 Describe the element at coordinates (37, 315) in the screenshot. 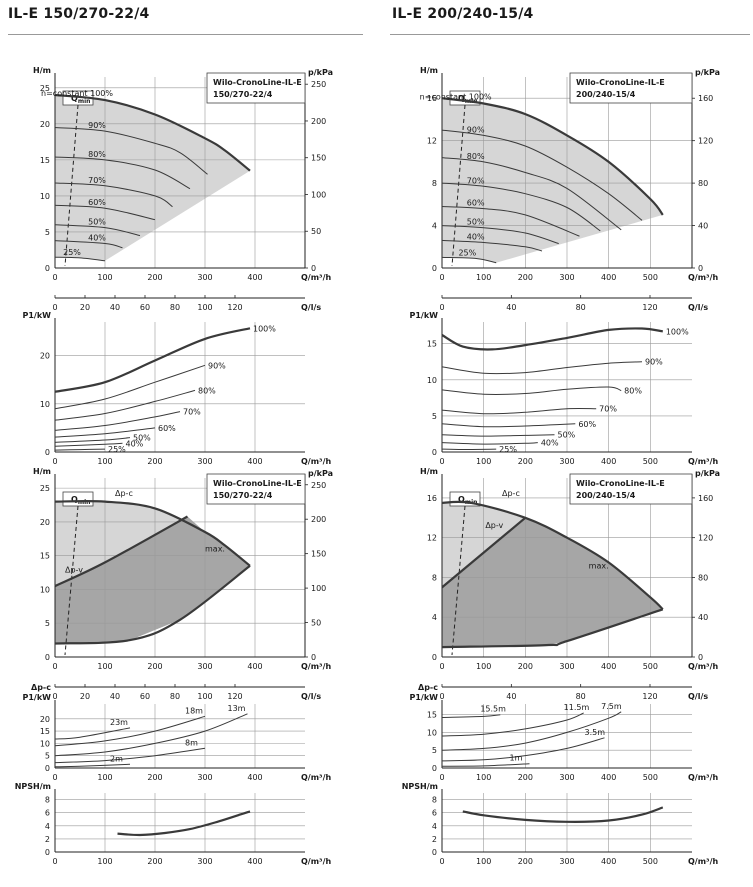

I see `y-axis-label: P1/kW` at that location.